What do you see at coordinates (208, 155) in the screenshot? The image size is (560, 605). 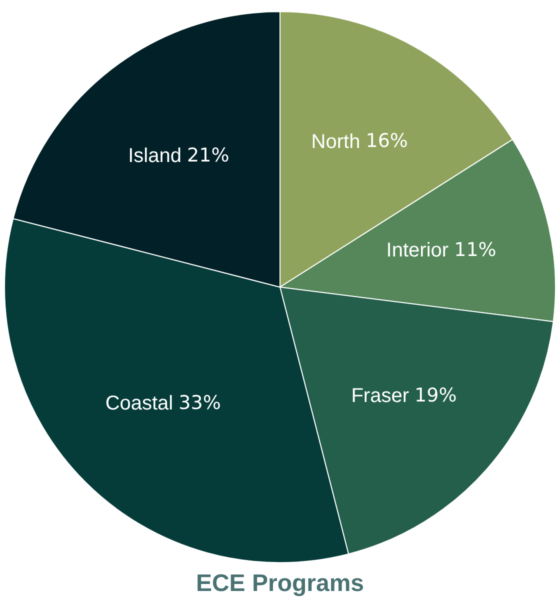 I see `data-label: 21%` at bounding box center [208, 155].